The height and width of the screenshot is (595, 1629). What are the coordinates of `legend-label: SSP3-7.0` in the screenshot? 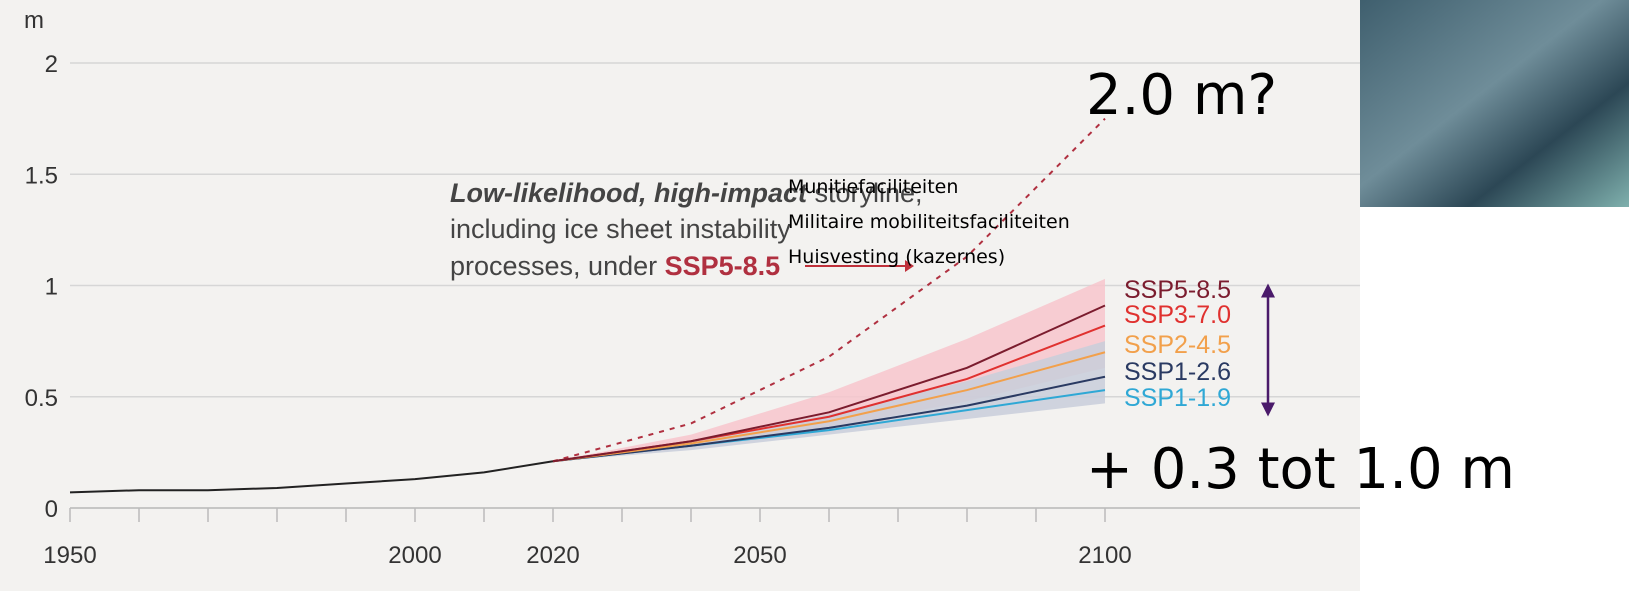 It's located at (1177, 315).